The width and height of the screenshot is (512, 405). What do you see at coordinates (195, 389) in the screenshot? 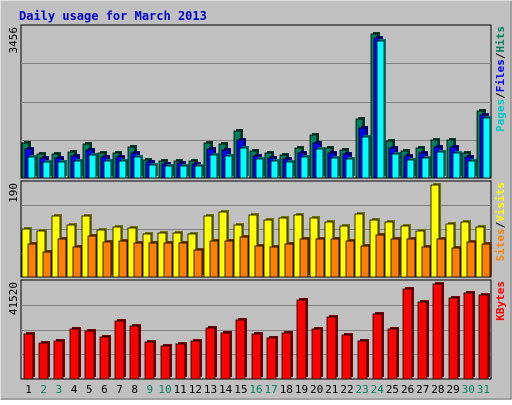
I see `x-tick-label: 12` at bounding box center [195, 389].